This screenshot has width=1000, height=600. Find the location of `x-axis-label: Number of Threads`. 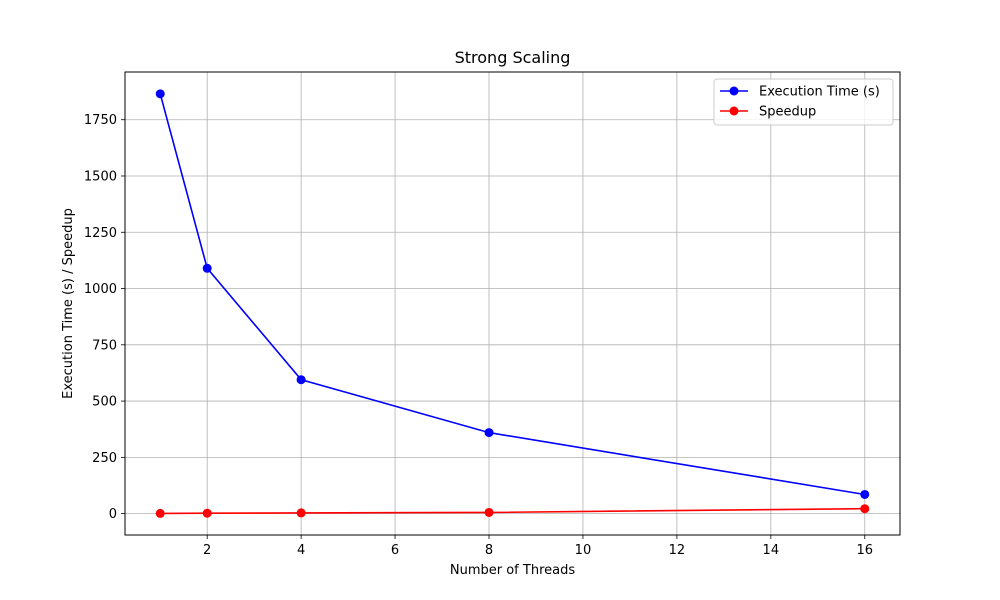

x-axis-label: Number of Threads is located at coordinates (512, 570).